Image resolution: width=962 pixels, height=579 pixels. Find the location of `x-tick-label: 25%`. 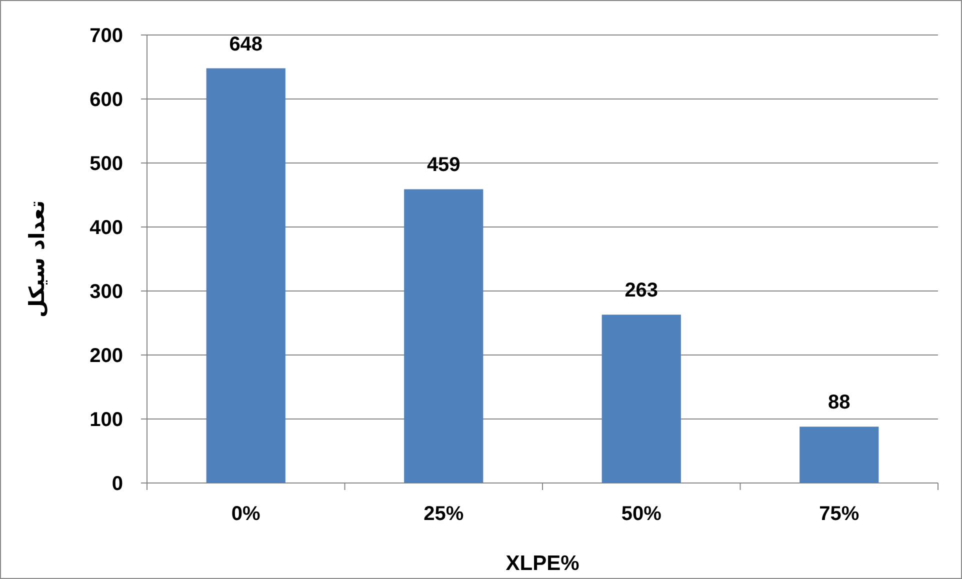

x-tick-label: 25% is located at coordinates (444, 514).